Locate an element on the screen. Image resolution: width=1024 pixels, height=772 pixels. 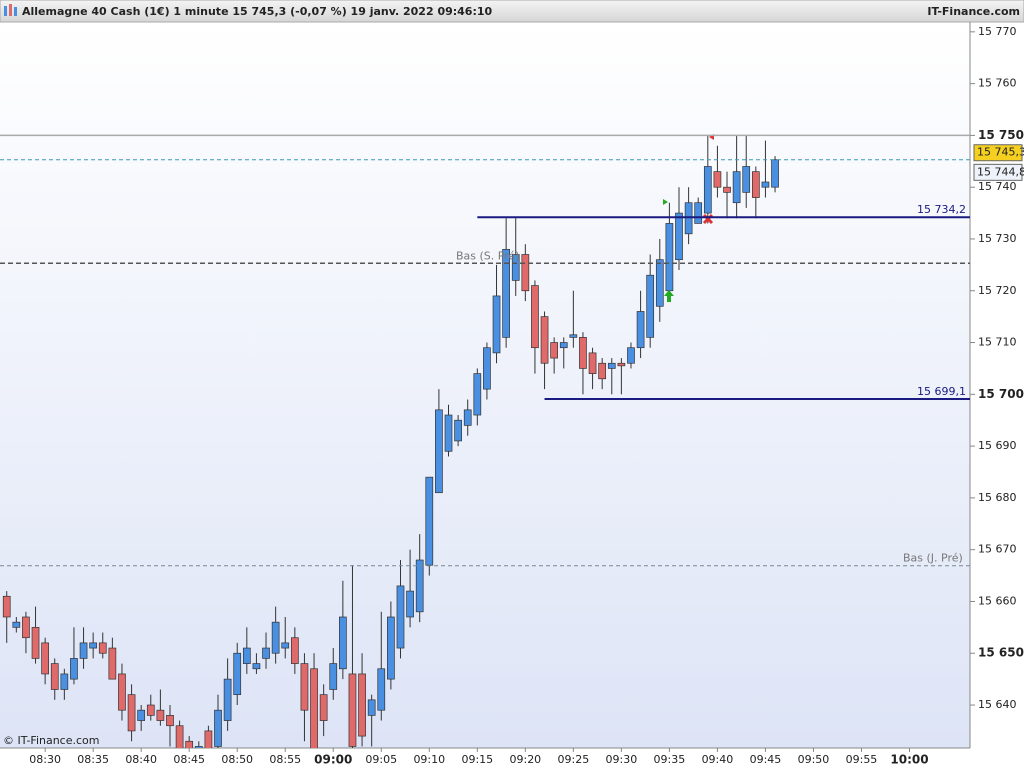
x-tick-label: 09:05 is located at coordinates (381, 759).